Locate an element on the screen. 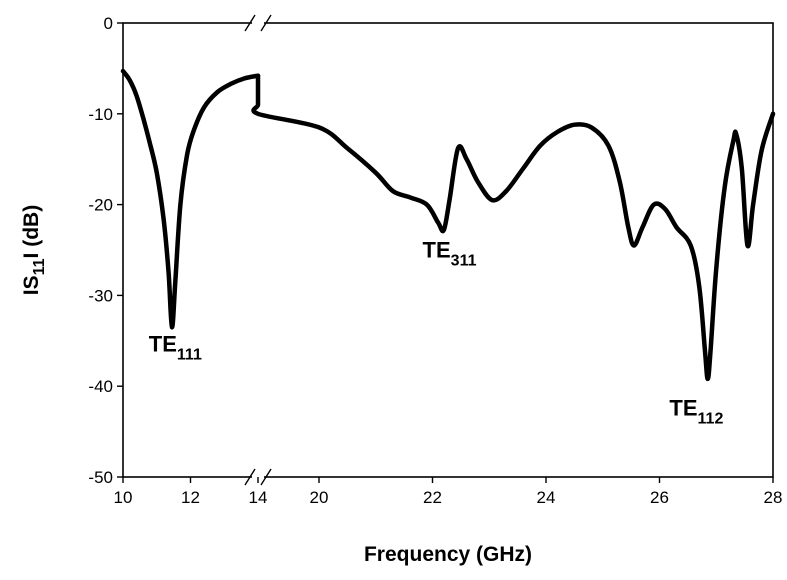 The width and height of the screenshot is (787, 580). y-tick-label: -30 is located at coordinates (100, 295).